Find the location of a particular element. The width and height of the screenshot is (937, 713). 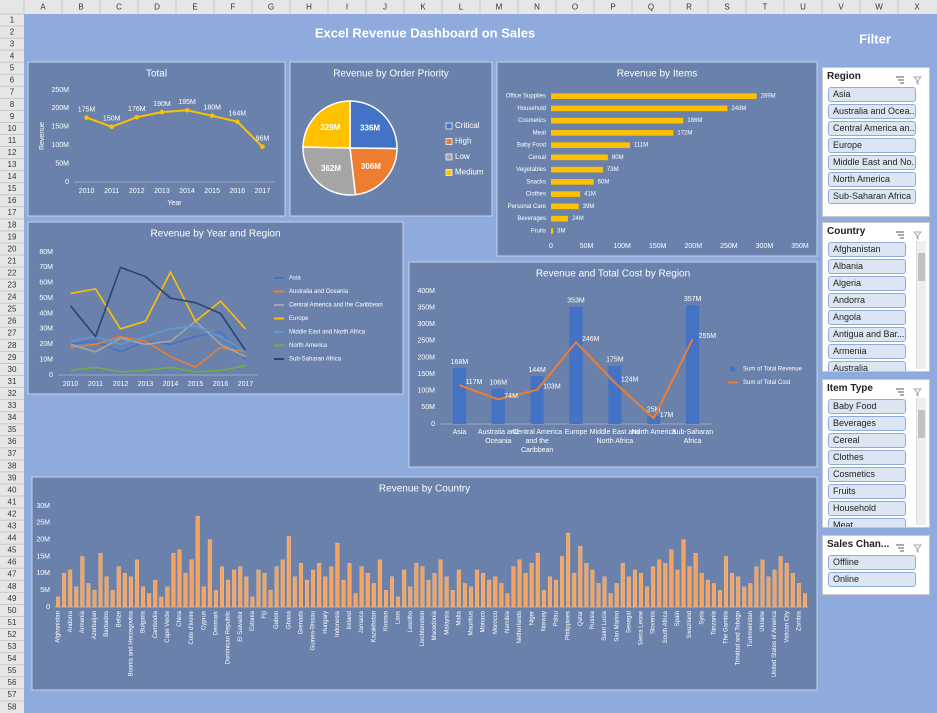

legend-label: Medium is located at coordinates (469, 172).